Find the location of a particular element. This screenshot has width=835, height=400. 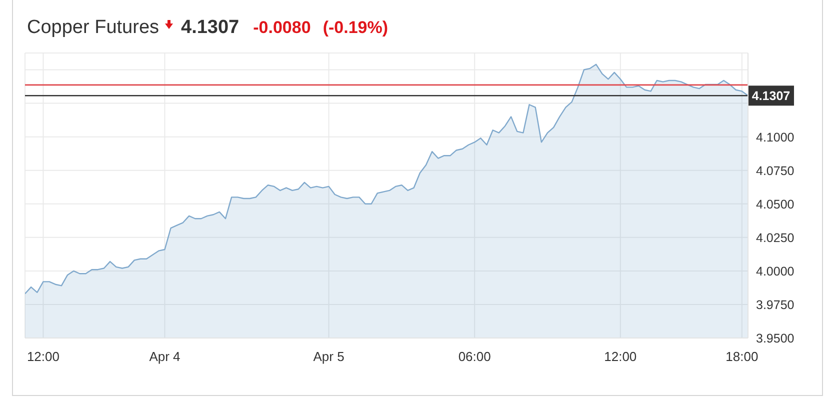

ref-line-label: 4.1307 is located at coordinates (771, 96).